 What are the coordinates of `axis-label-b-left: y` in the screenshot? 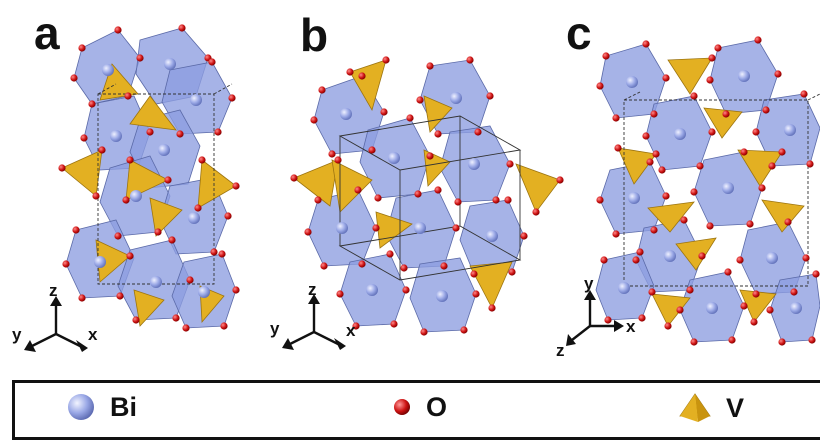 It's located at (275, 328).